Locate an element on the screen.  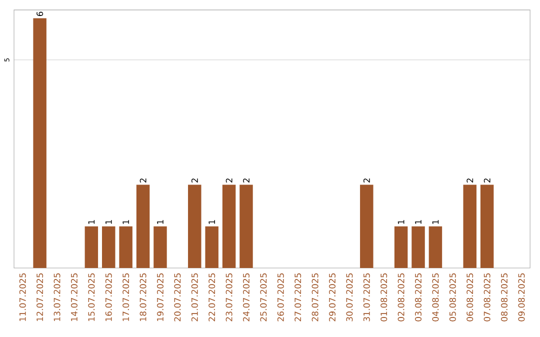
x-tick-label: 23.07.2025 is located at coordinates (229, 297).